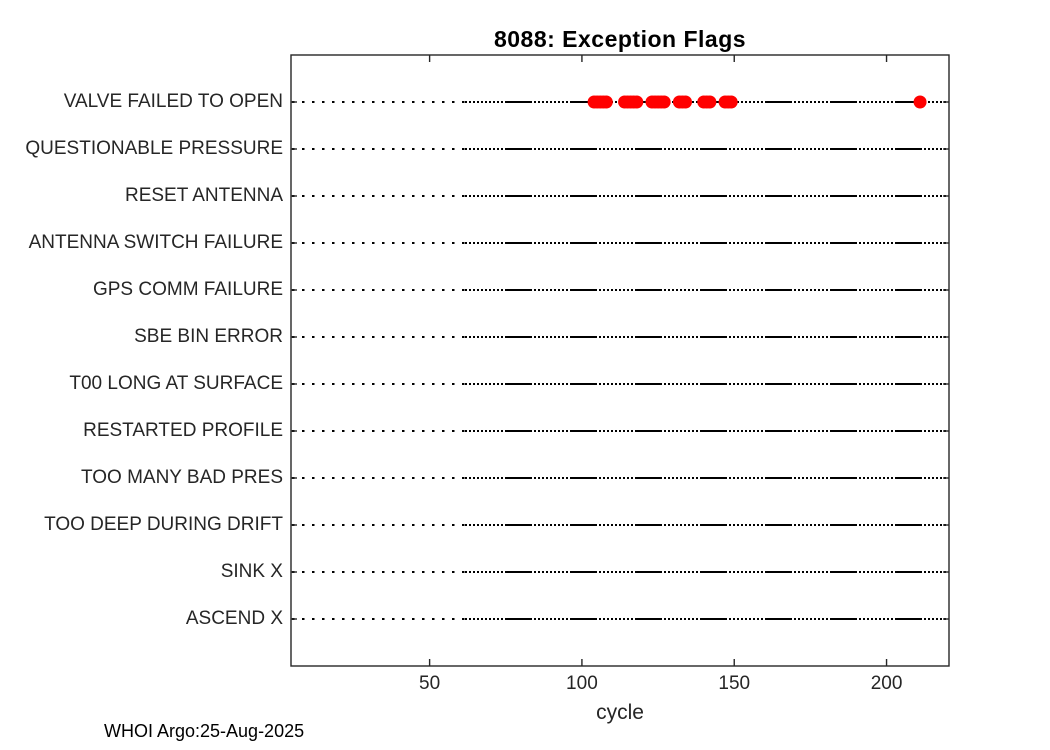 This screenshot has width=1050, height=750. Describe the element at coordinates (251, 571) in the screenshot. I see `y-category-label: SINK X` at that location.